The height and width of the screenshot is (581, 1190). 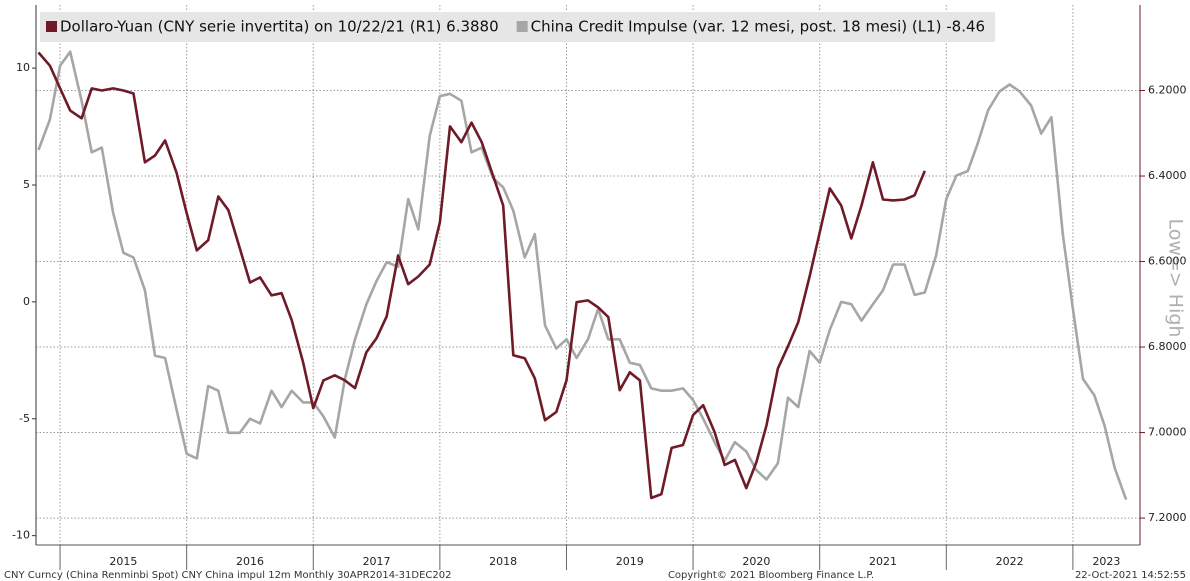 What do you see at coordinates (1130, 575) in the screenshot?
I see `footer-right: 22-Oct-2021 14:52:55` at bounding box center [1130, 575].